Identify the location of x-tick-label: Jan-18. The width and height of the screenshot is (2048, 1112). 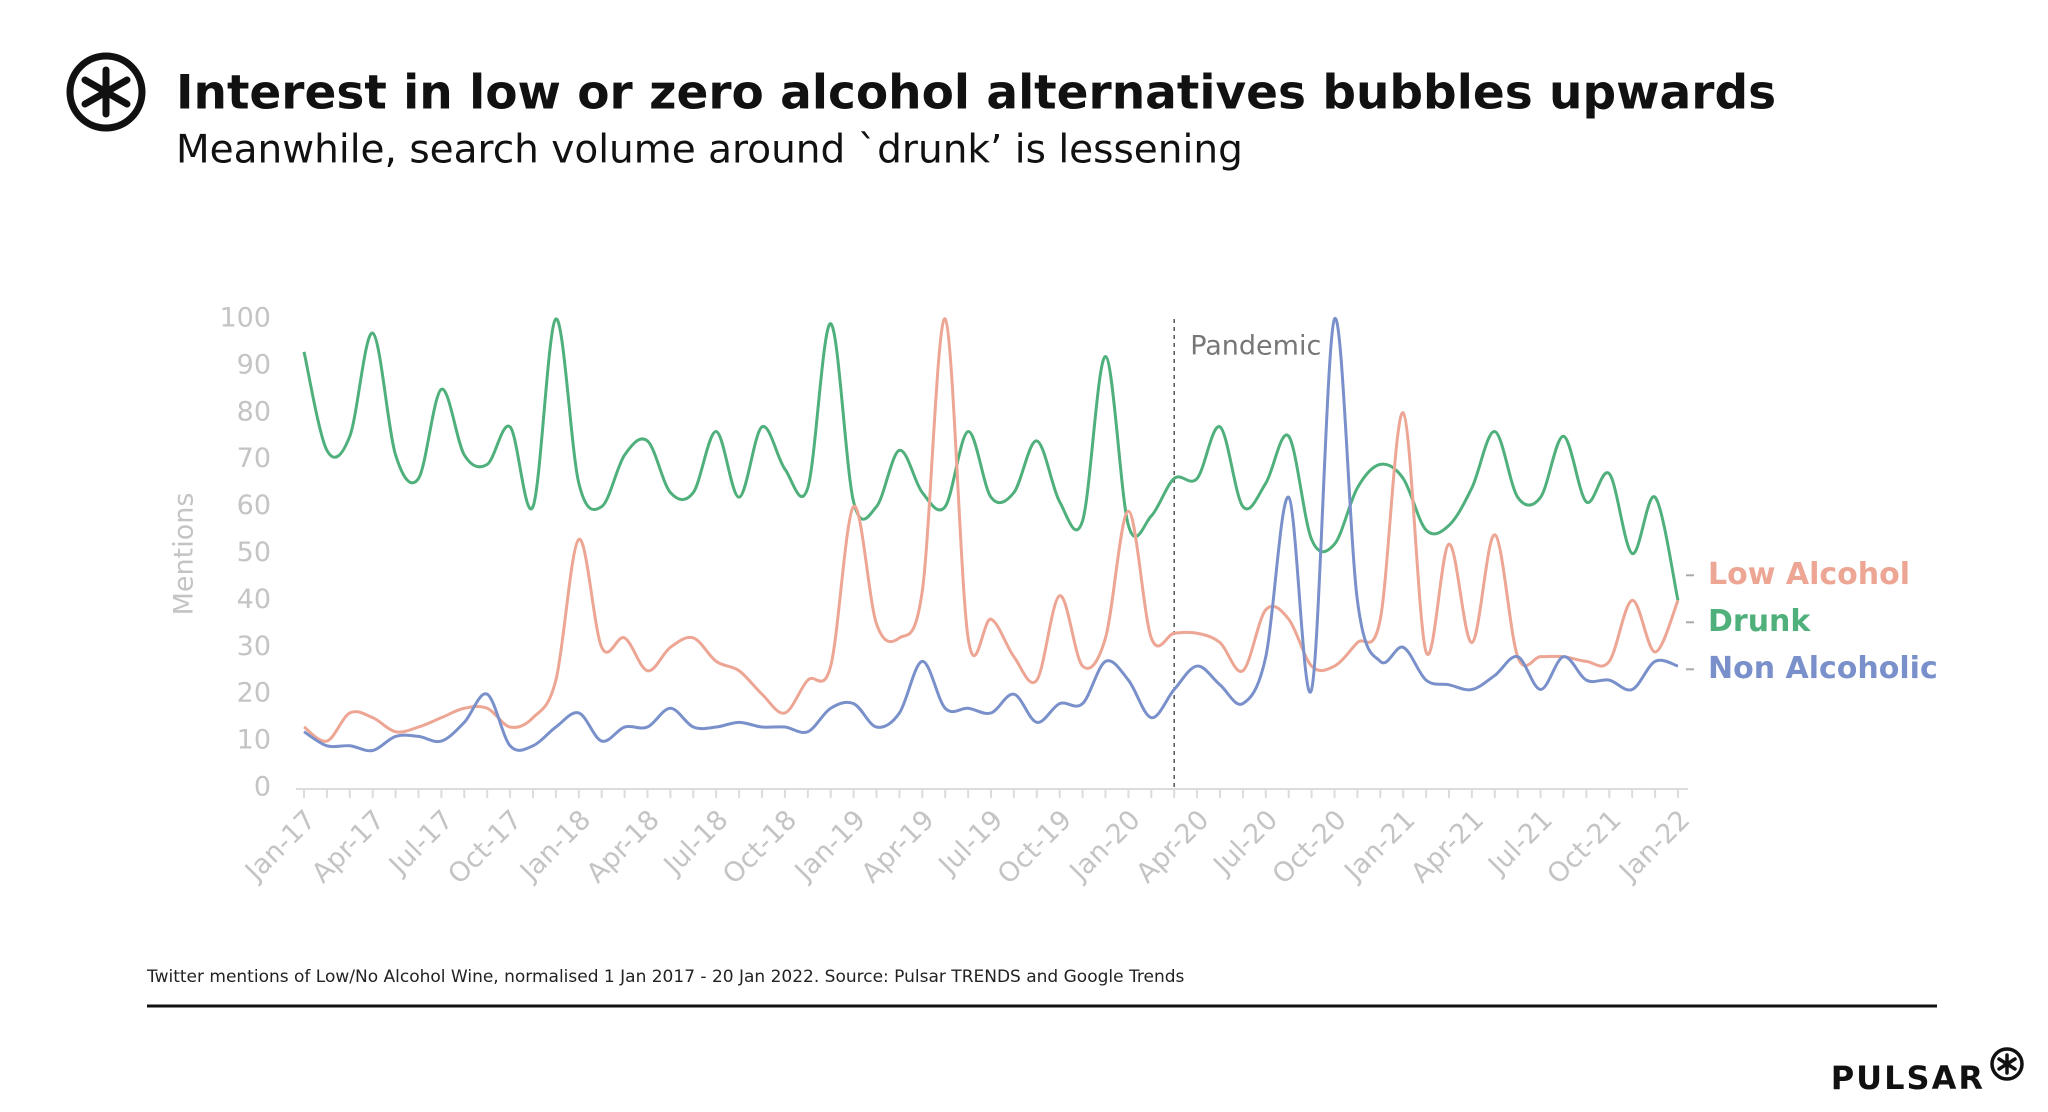
(555, 846).